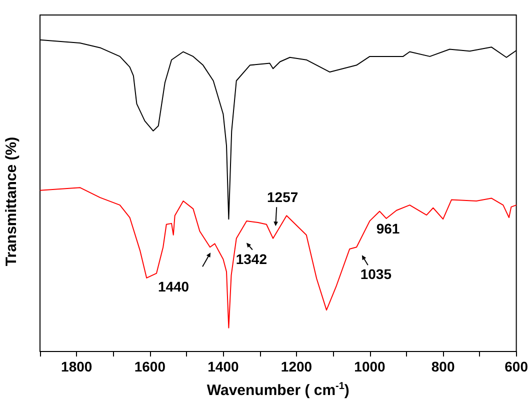 The width and height of the screenshot is (531, 403). I want to click on annotation: 1035, so click(376, 274).